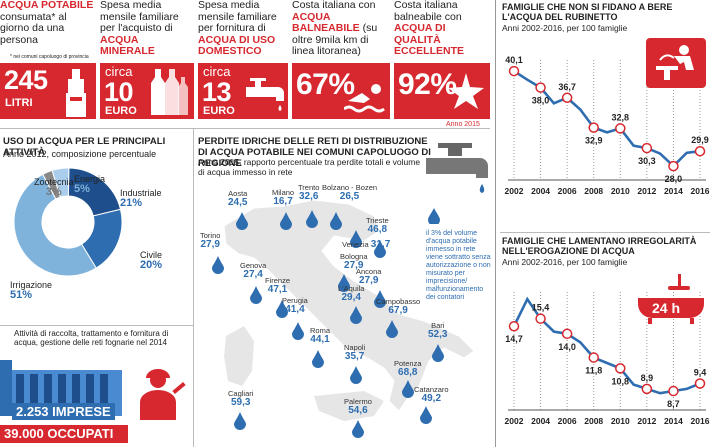  What do you see at coordinates (540, 191) in the screenshot?
I see `x-tick-label: 2004` at bounding box center [540, 191].